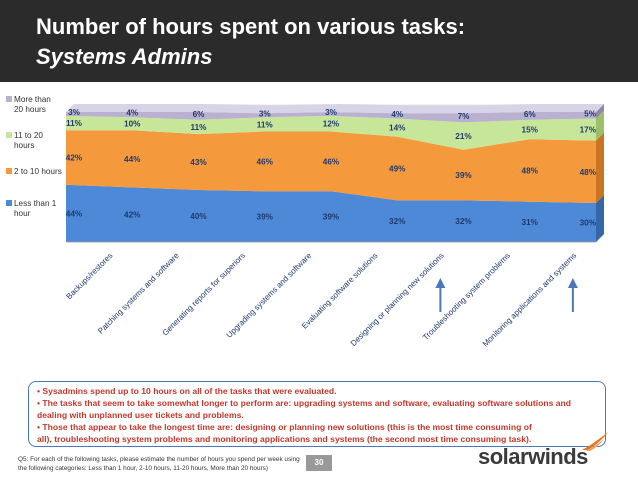  Describe the element at coordinates (533, 456) in the screenshot. I see `solarwinds-logo-text: solarwinds` at that location.